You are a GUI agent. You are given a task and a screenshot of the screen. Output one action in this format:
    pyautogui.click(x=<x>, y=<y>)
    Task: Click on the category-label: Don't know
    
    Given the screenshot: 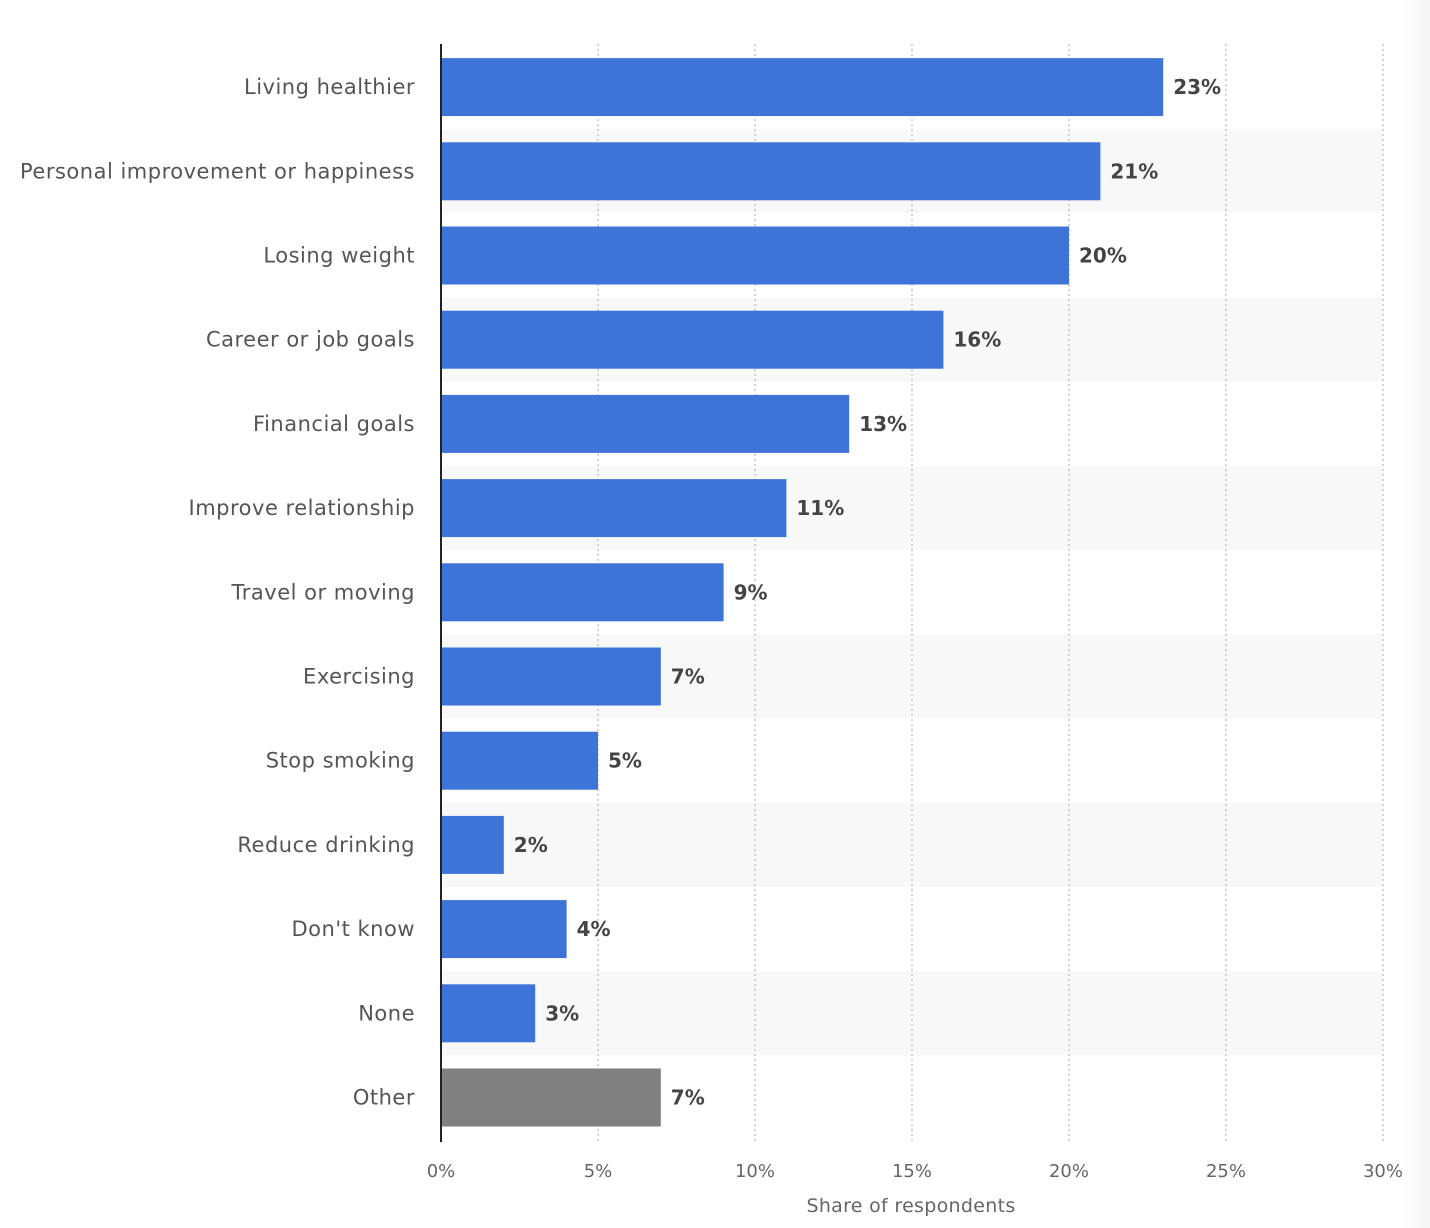 What is the action you would take?
    pyautogui.click(x=353, y=929)
    